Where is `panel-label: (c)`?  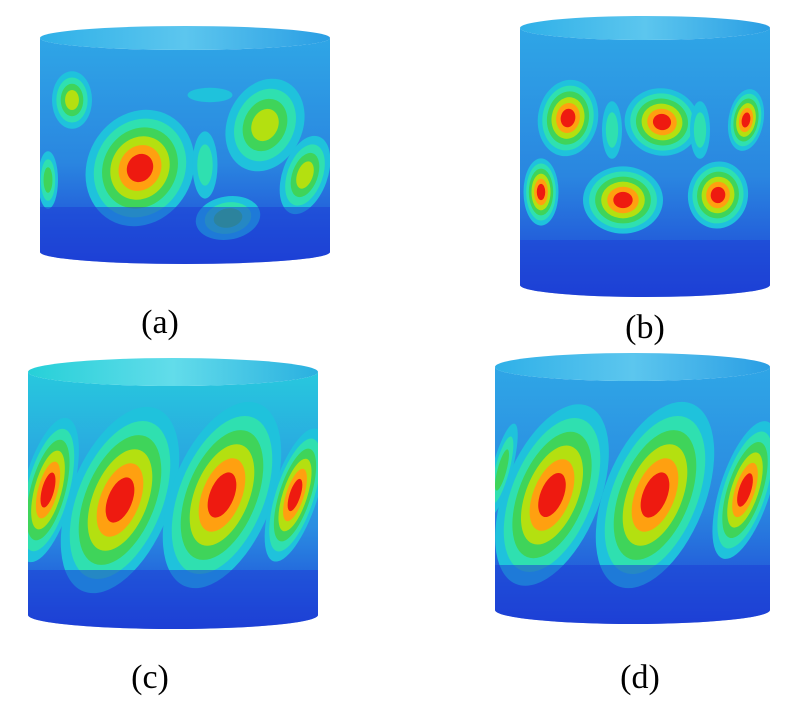
panel-label: (c) is located at coordinates (150, 677).